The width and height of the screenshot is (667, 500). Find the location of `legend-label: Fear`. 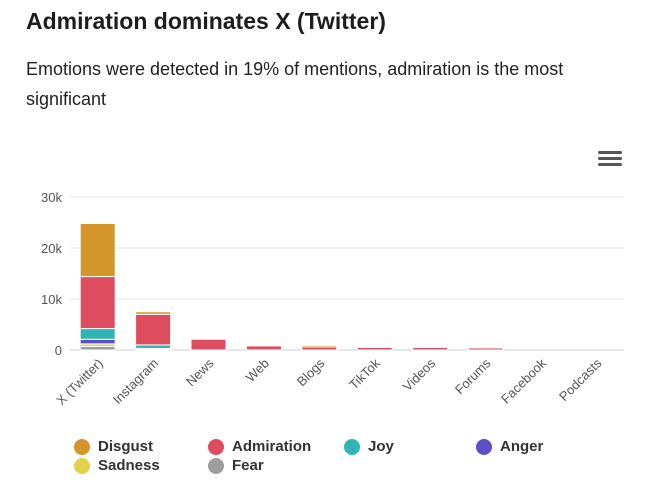

legend-label: Fear is located at coordinates (248, 465).